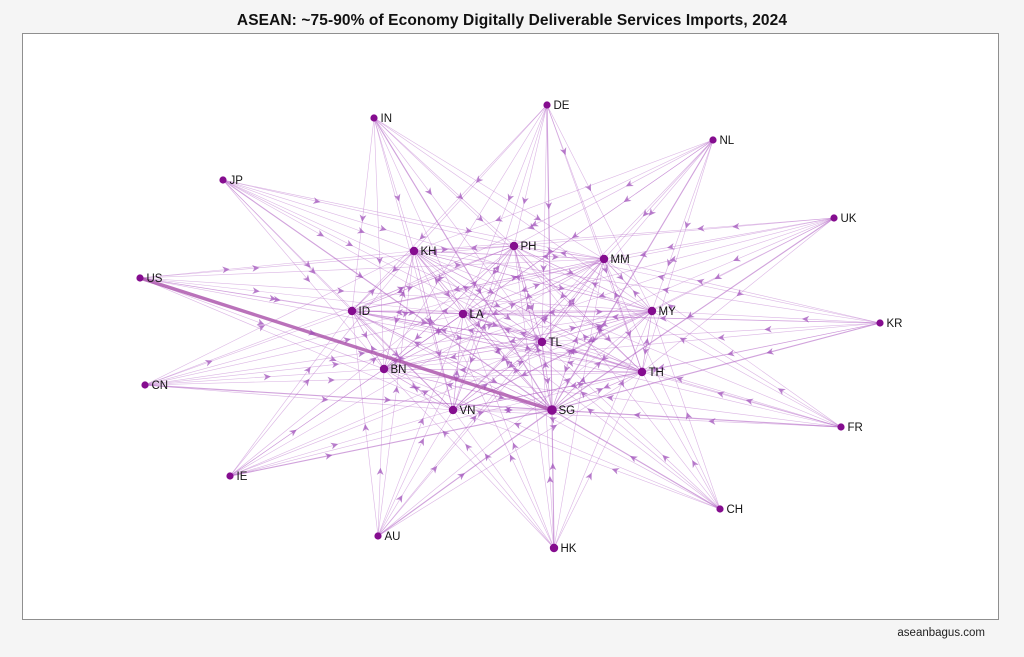  I want to click on edge-HK-TH, so click(598, 460).